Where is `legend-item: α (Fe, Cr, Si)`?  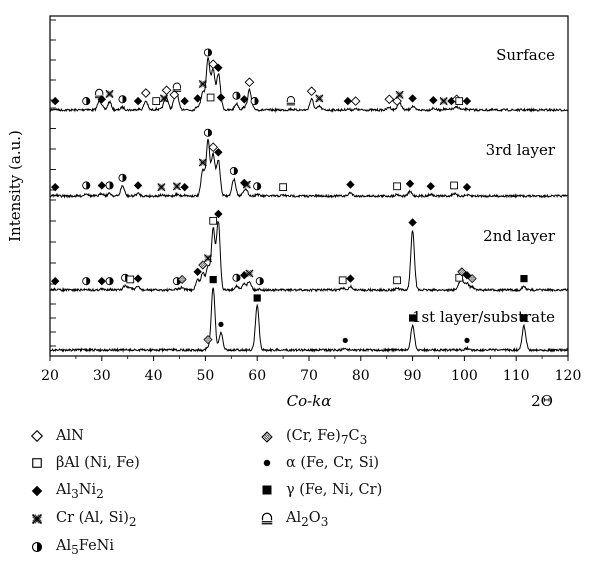 legend-item: α (Fe, Cr, Si) is located at coordinates (319, 463).